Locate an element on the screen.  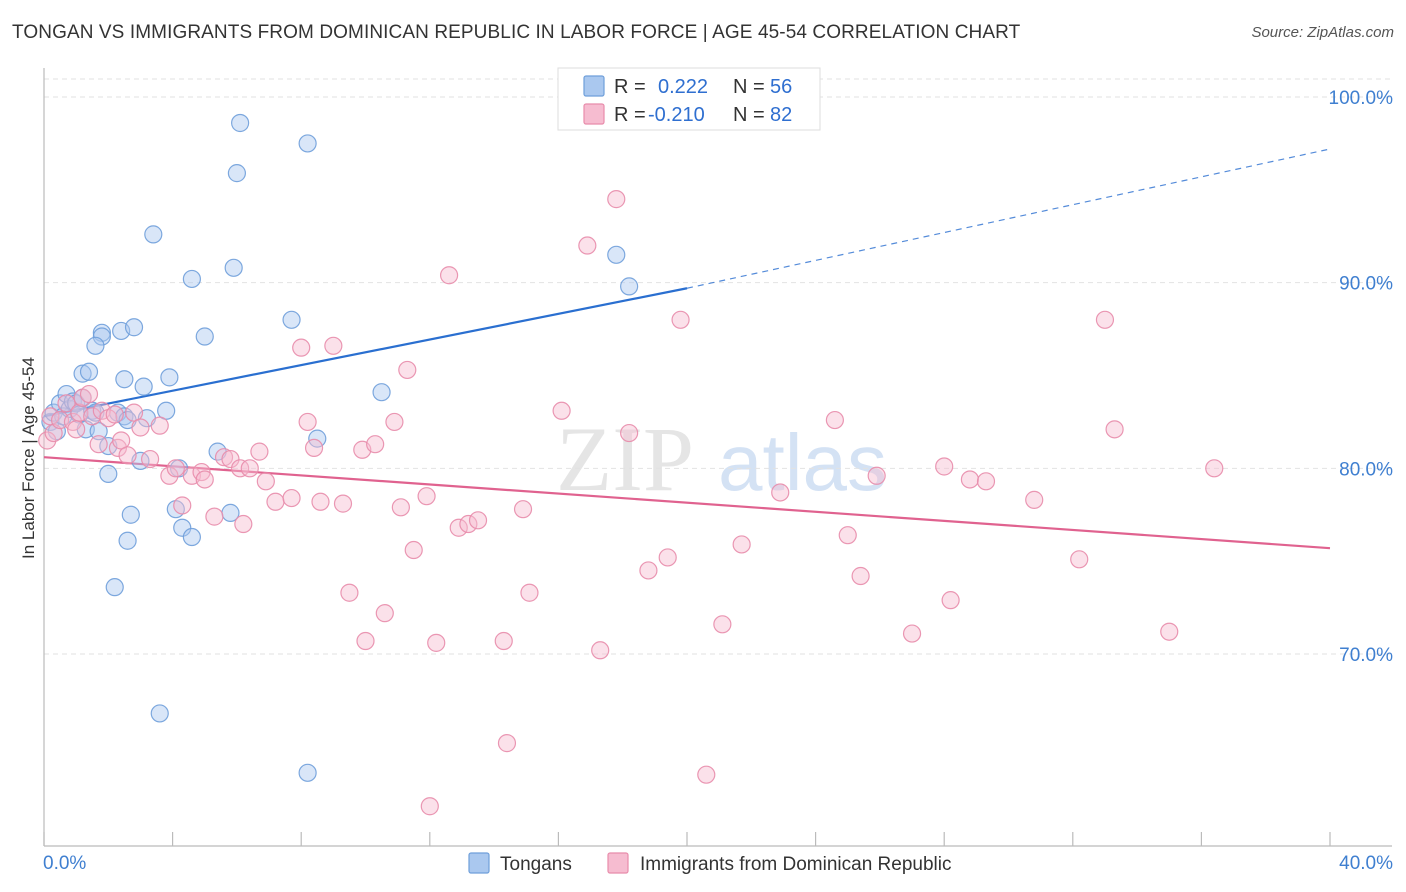
legend-label-tongans: Tongans is located at coordinates (536, 864).